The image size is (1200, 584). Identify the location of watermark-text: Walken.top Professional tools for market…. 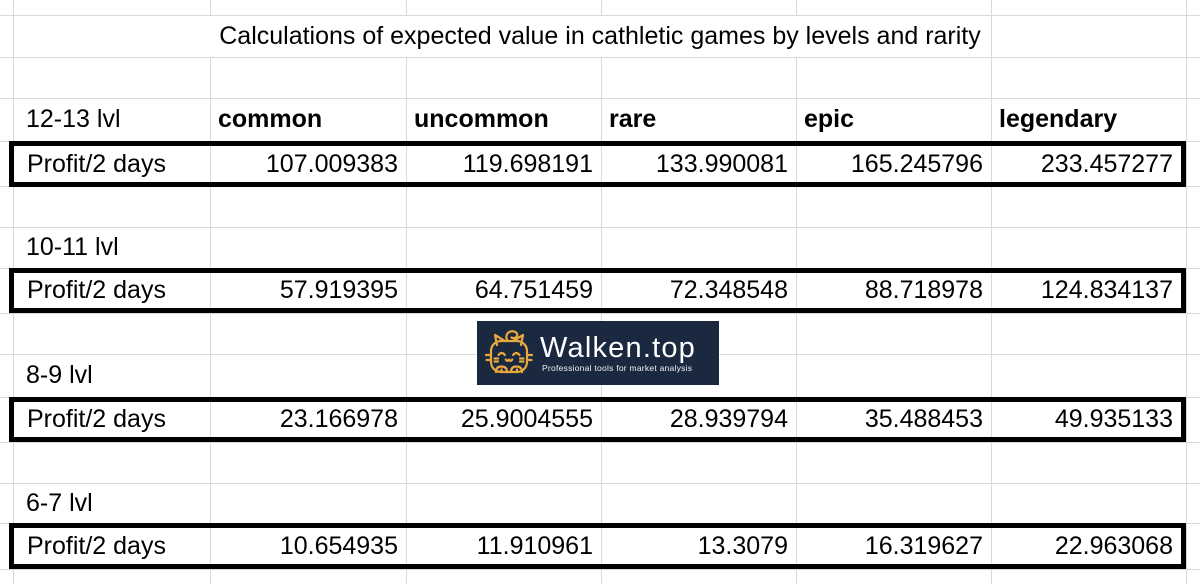
(618, 353).